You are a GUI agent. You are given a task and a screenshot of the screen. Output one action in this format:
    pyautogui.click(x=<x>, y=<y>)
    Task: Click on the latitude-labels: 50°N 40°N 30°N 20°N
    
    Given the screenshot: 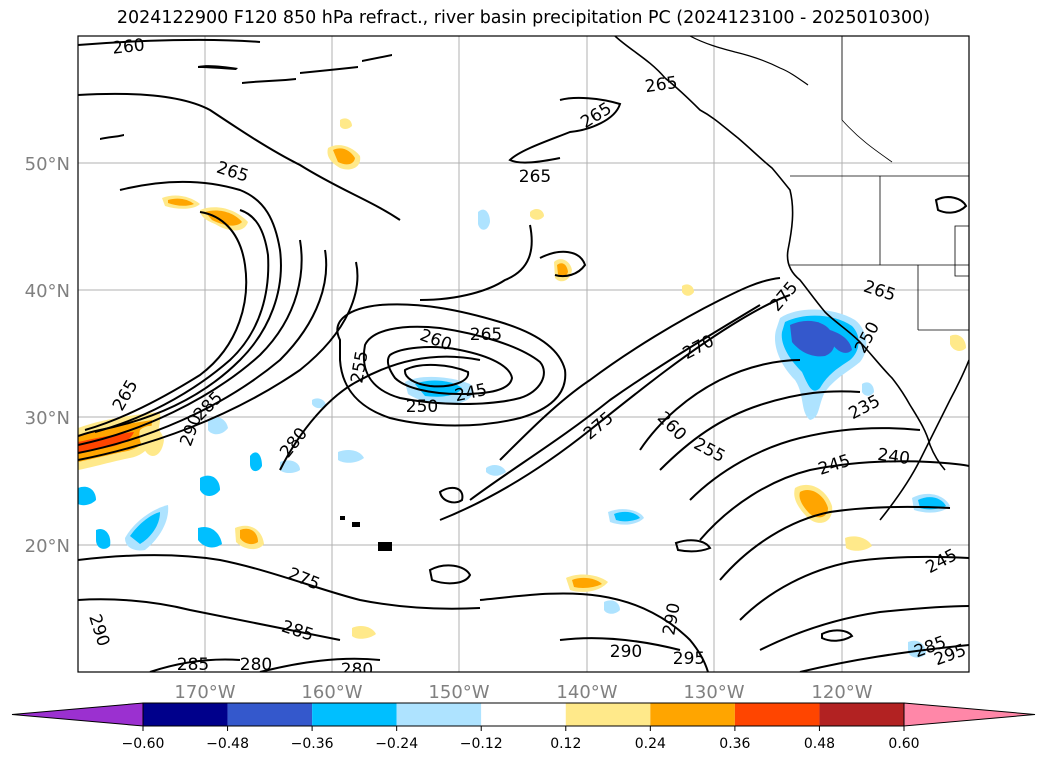 What is the action you would take?
    pyautogui.click(x=47, y=355)
    